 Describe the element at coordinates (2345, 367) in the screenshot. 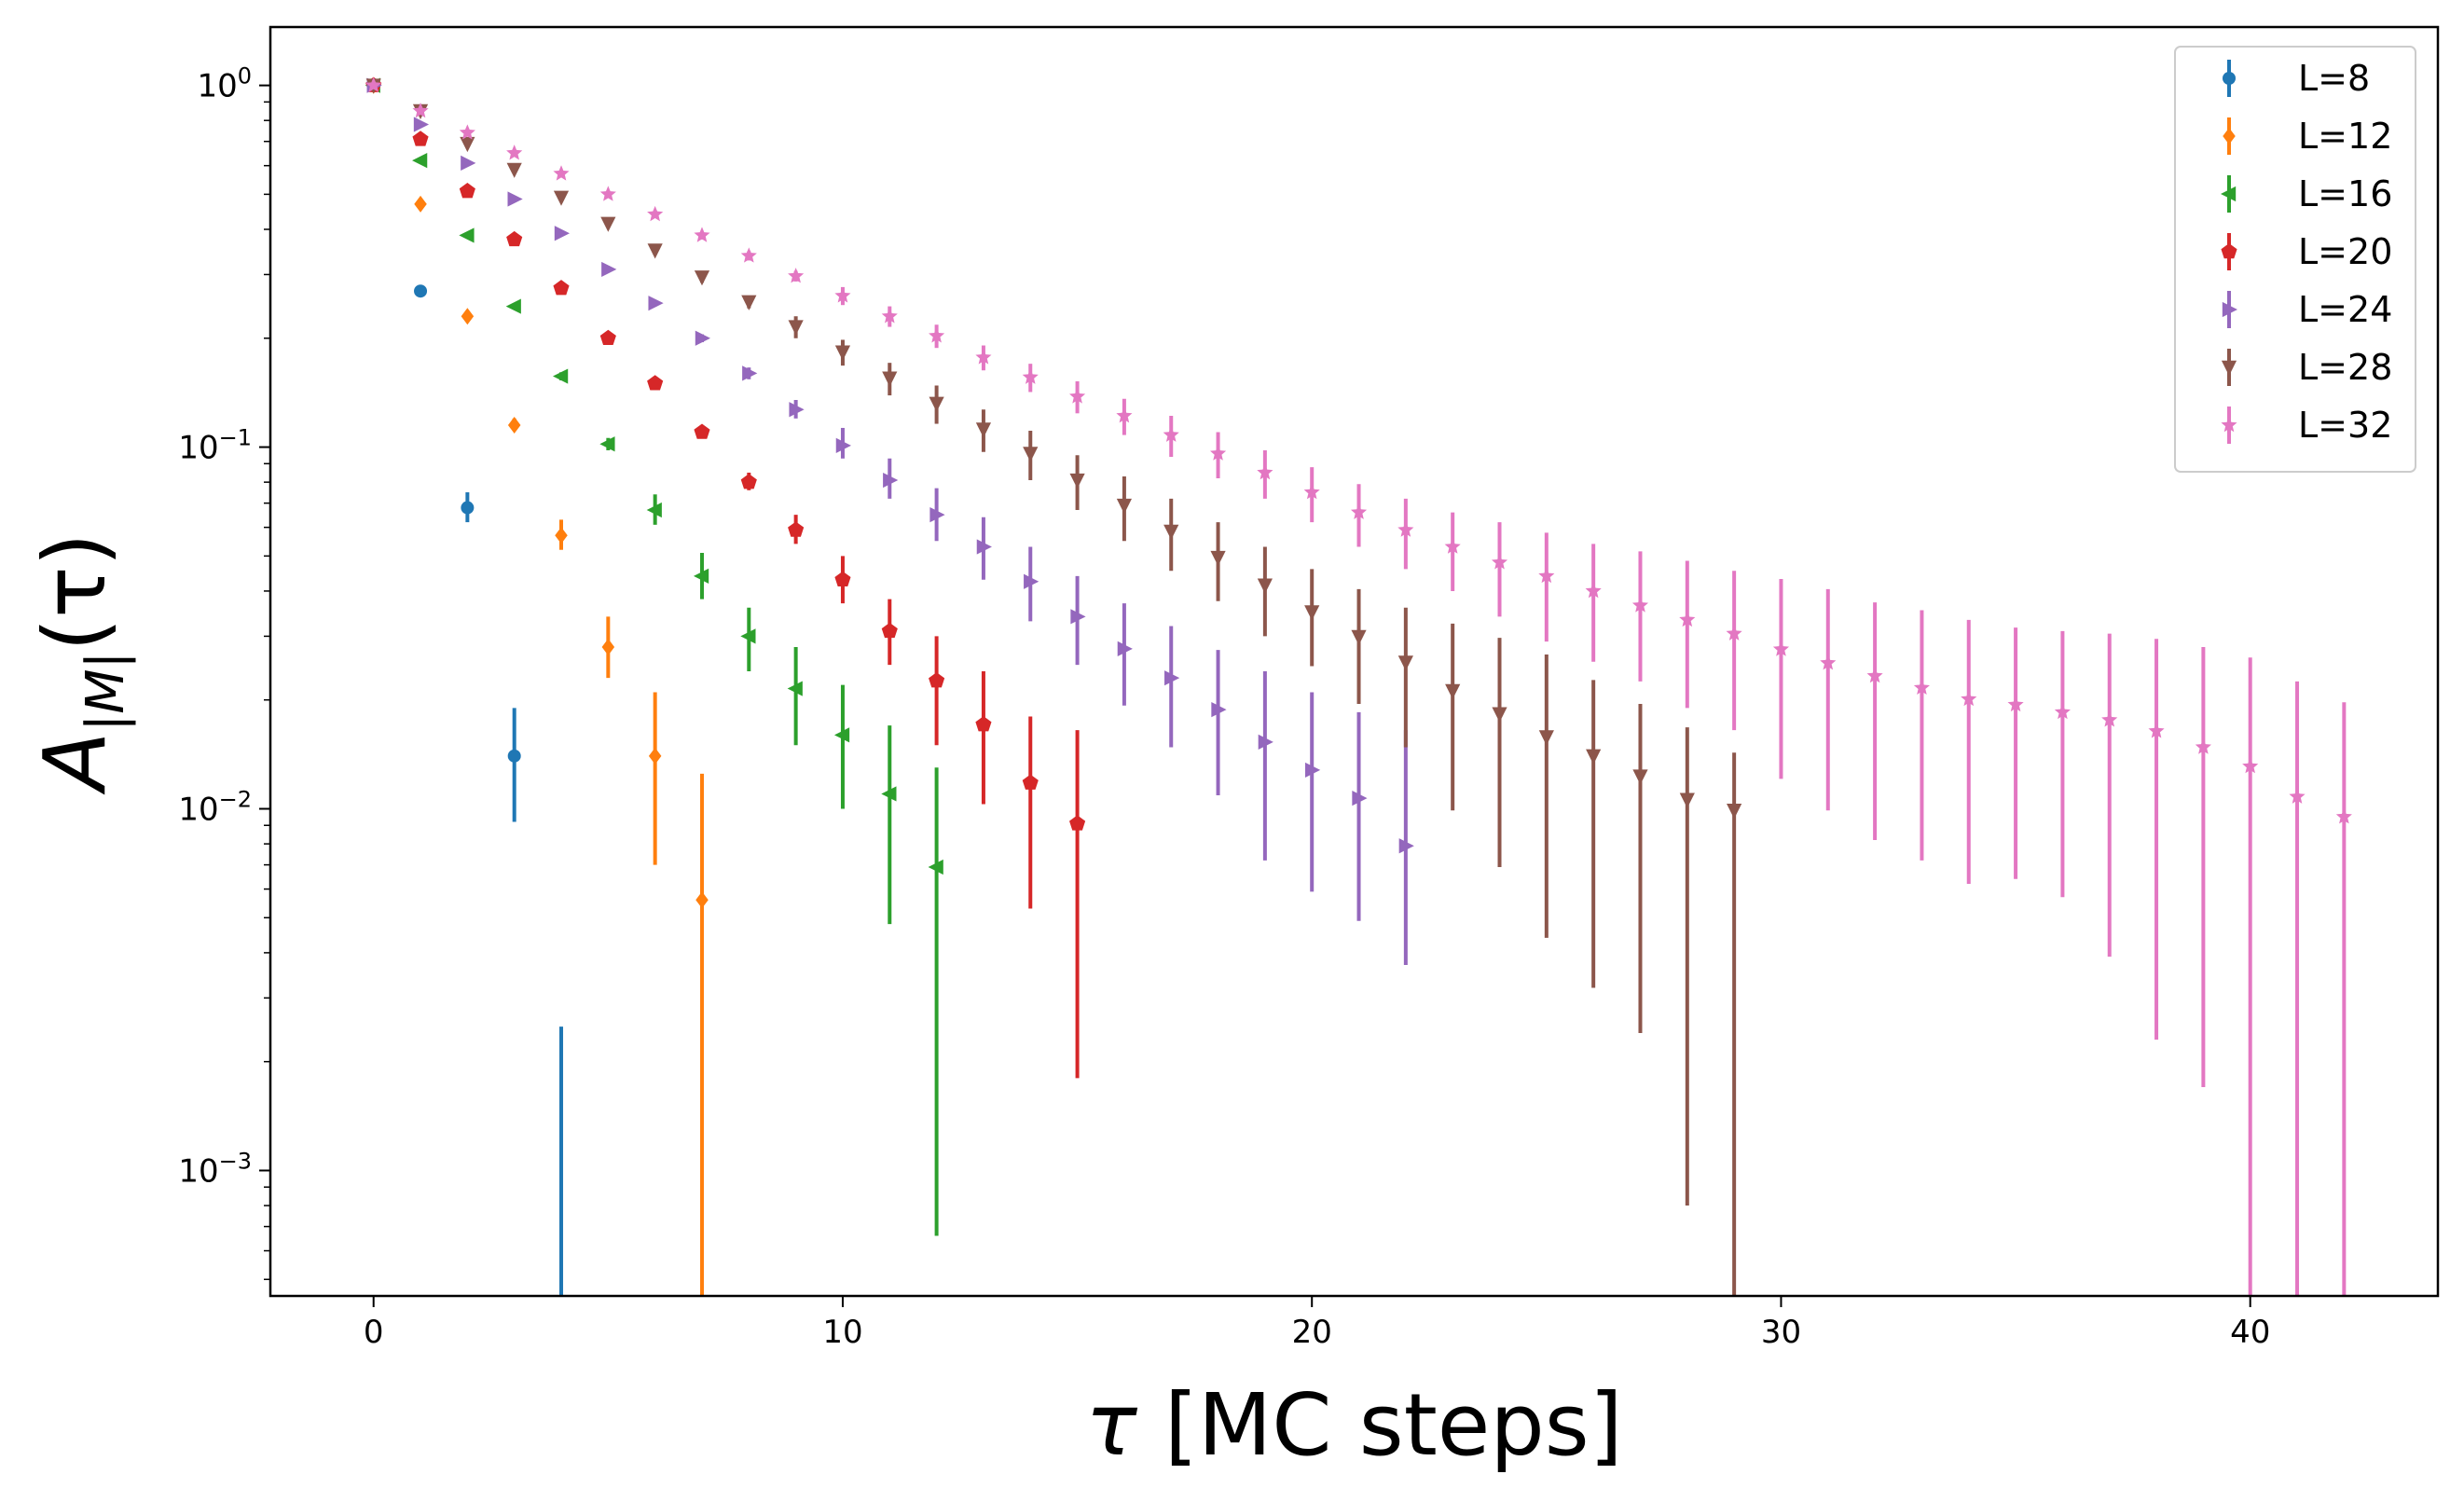

I see `legend-label: L=28` at that location.